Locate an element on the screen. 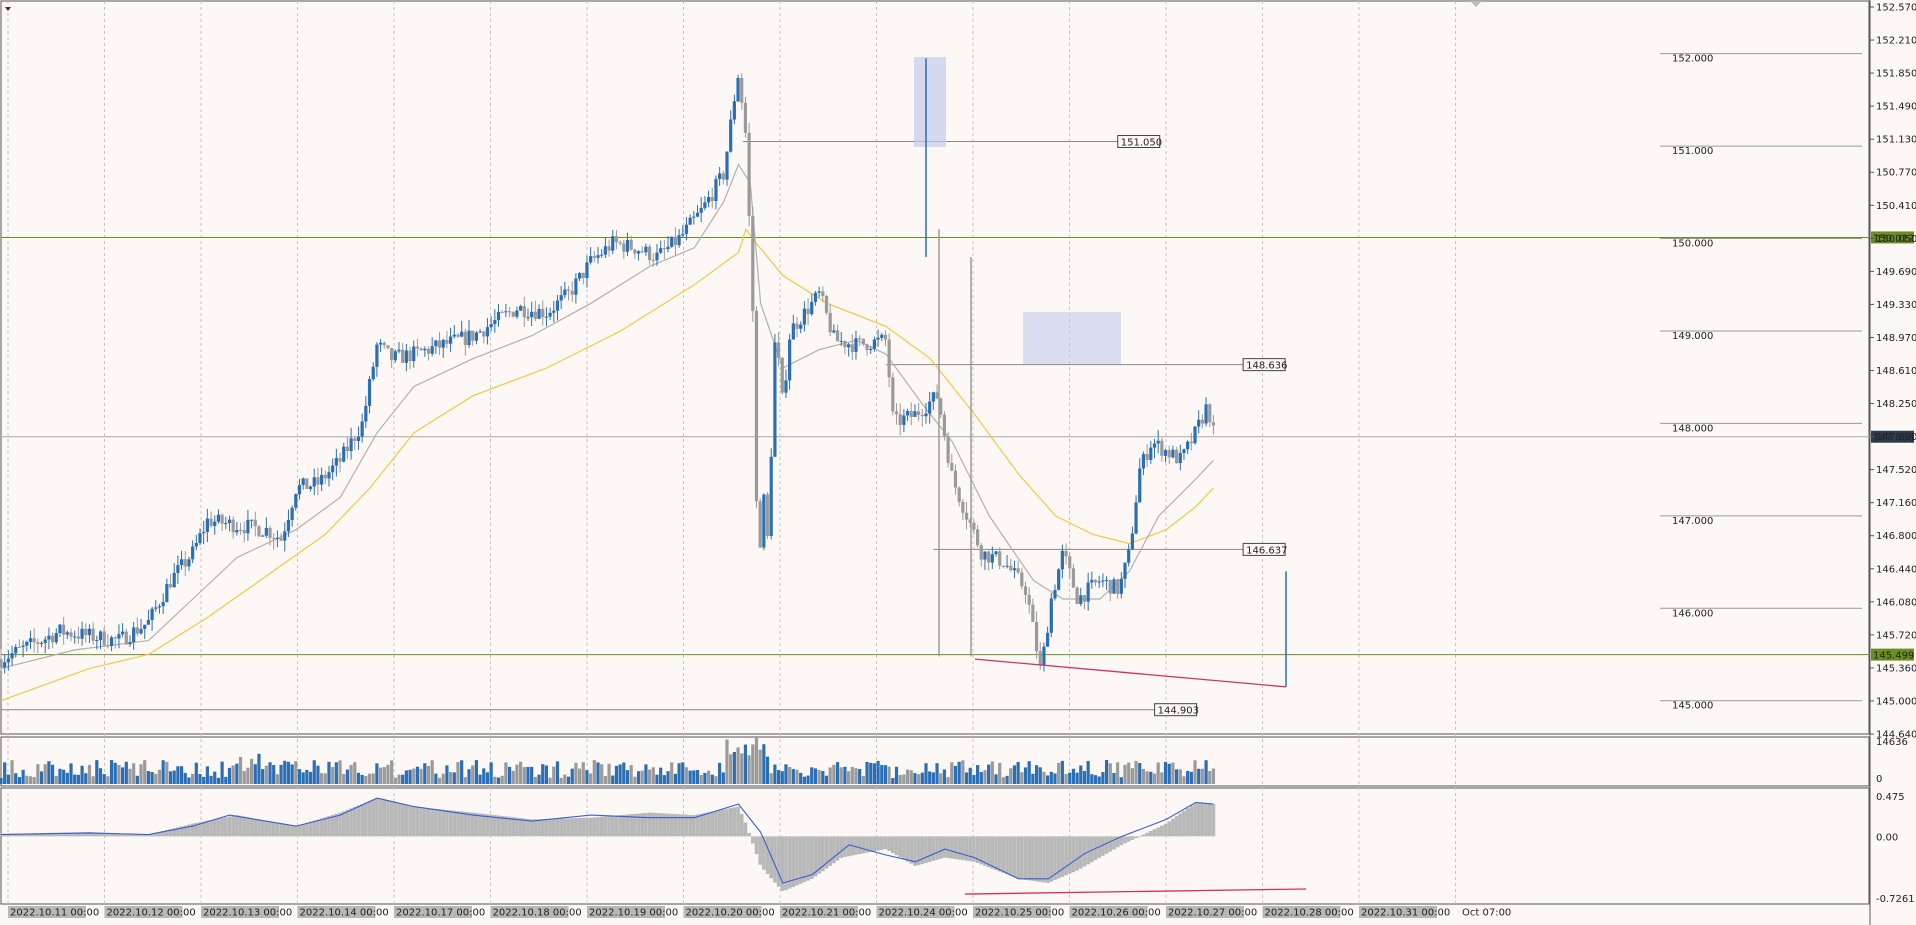 The width and height of the screenshot is (1916, 925). y-tick-label: 149.330 is located at coordinates (1896, 305).